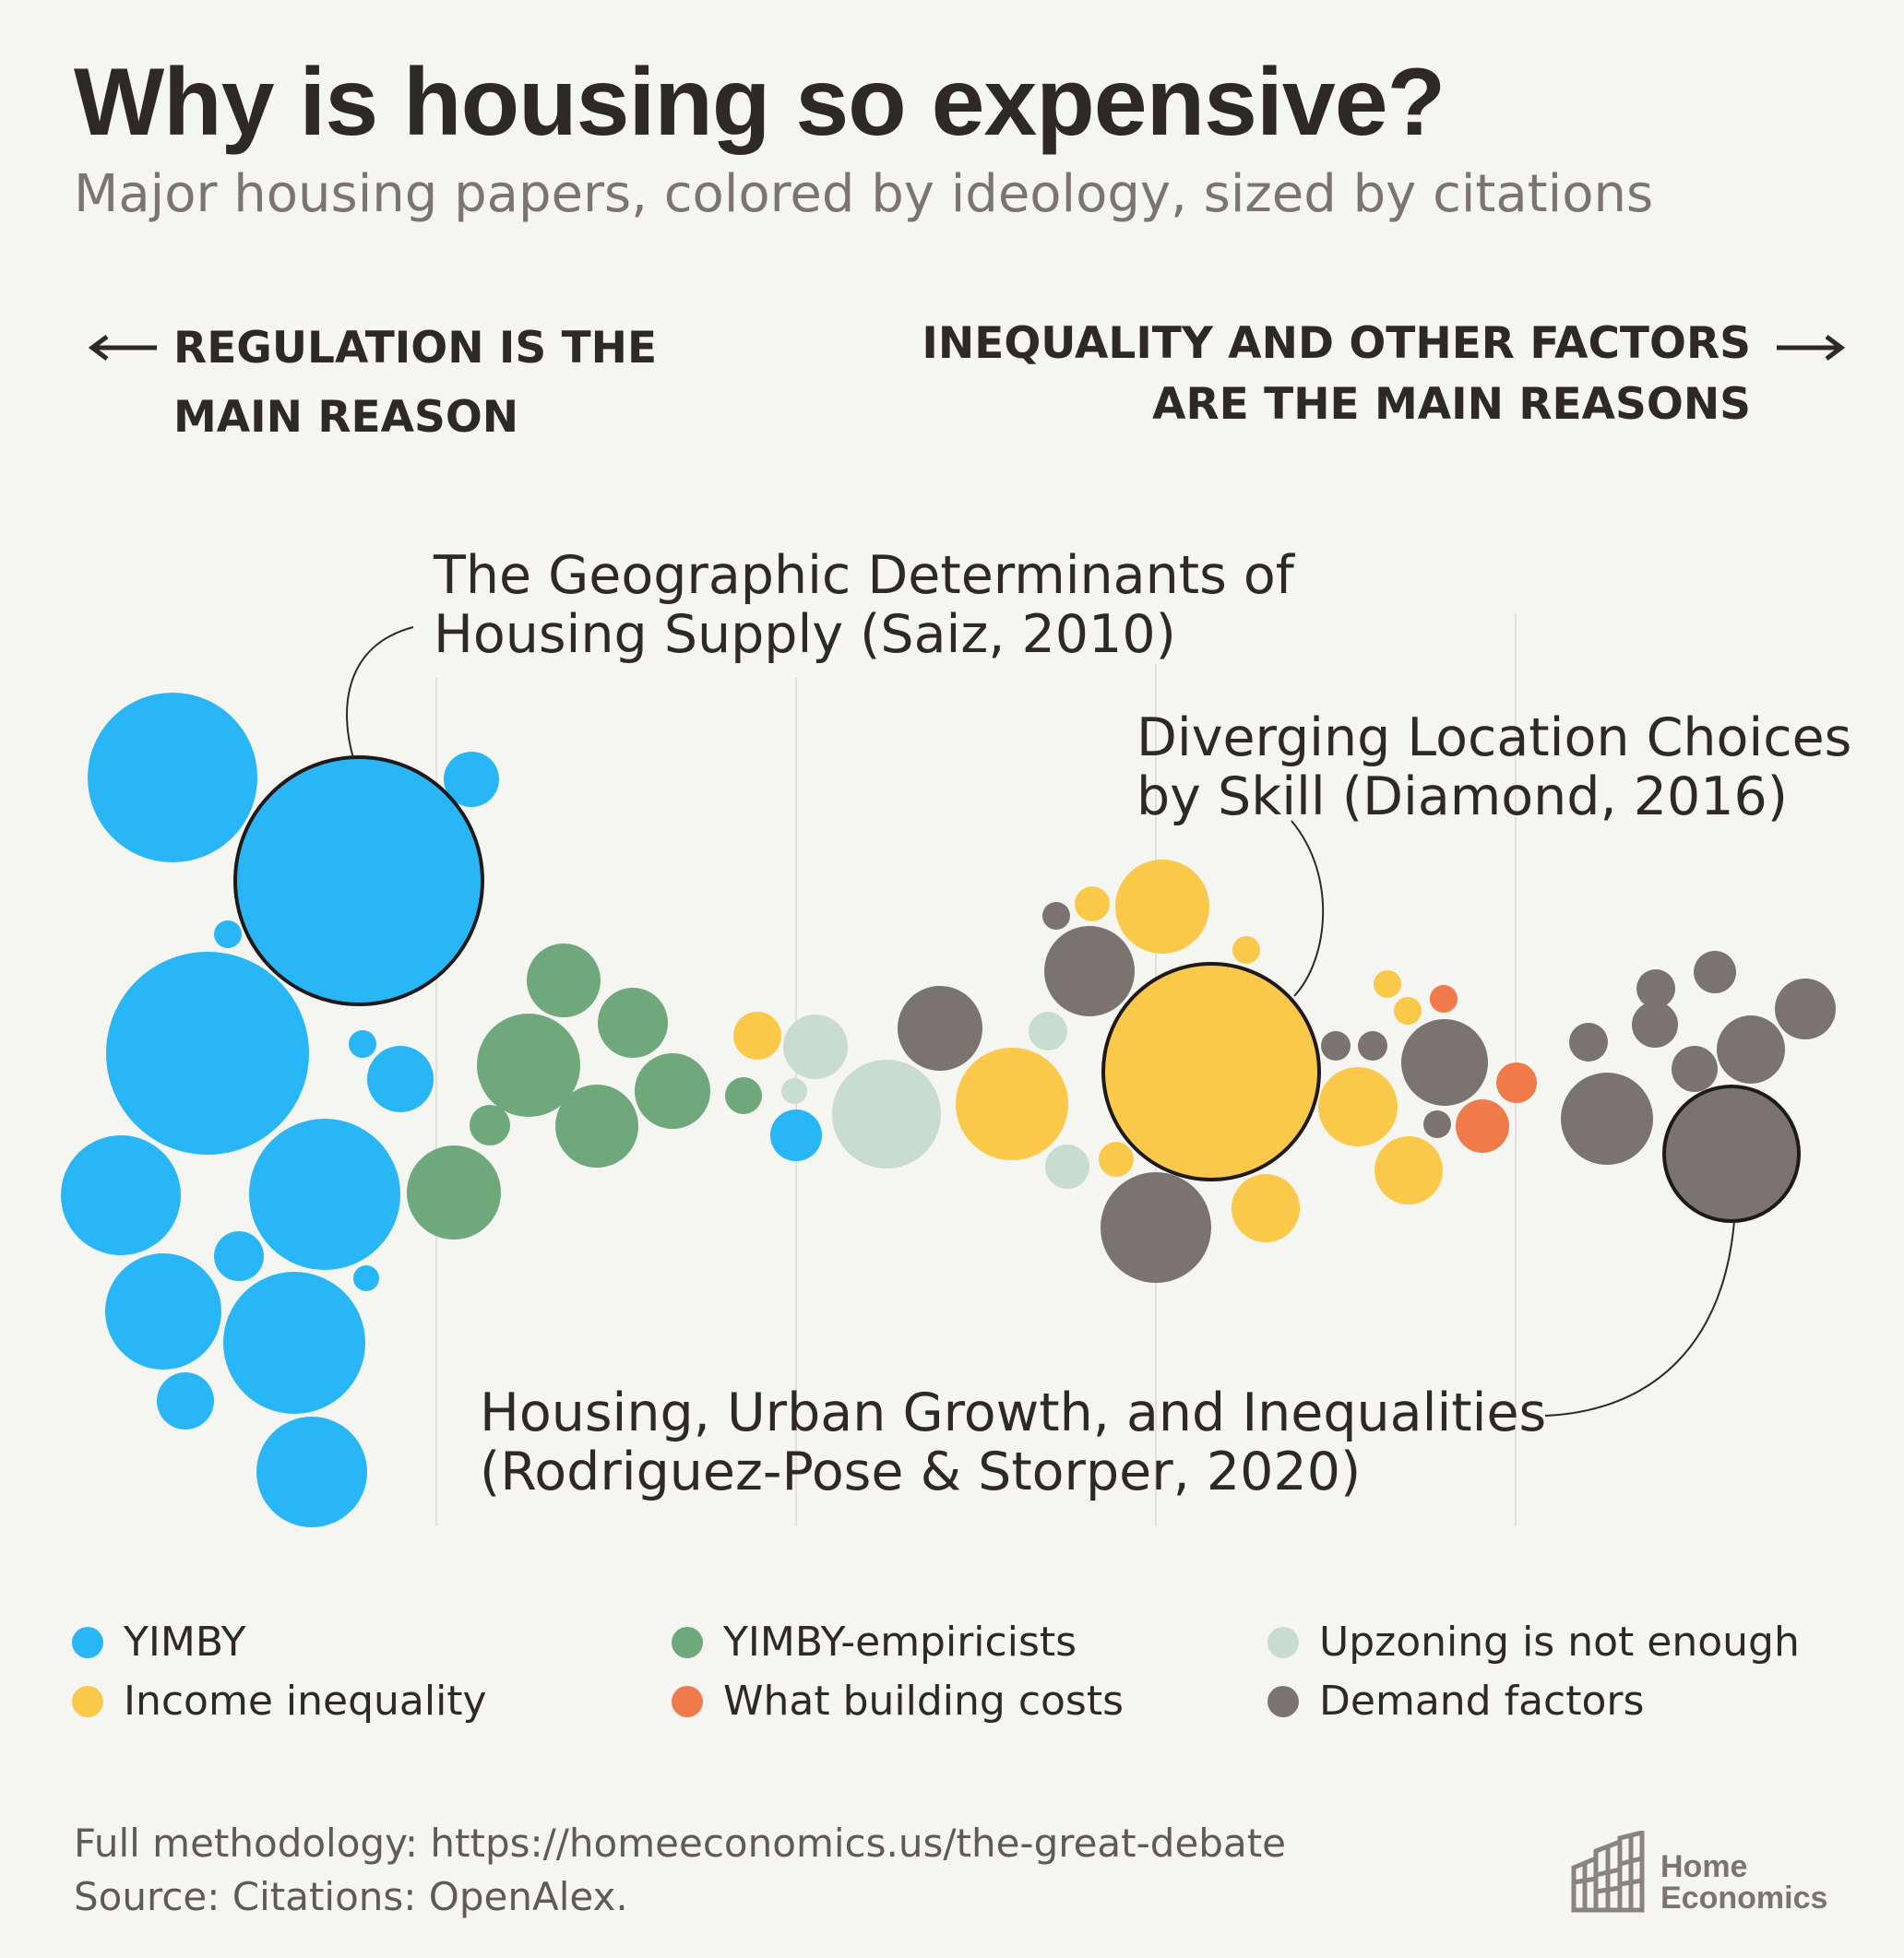  I want to click on buildings-icon, so click(1608, 1872).